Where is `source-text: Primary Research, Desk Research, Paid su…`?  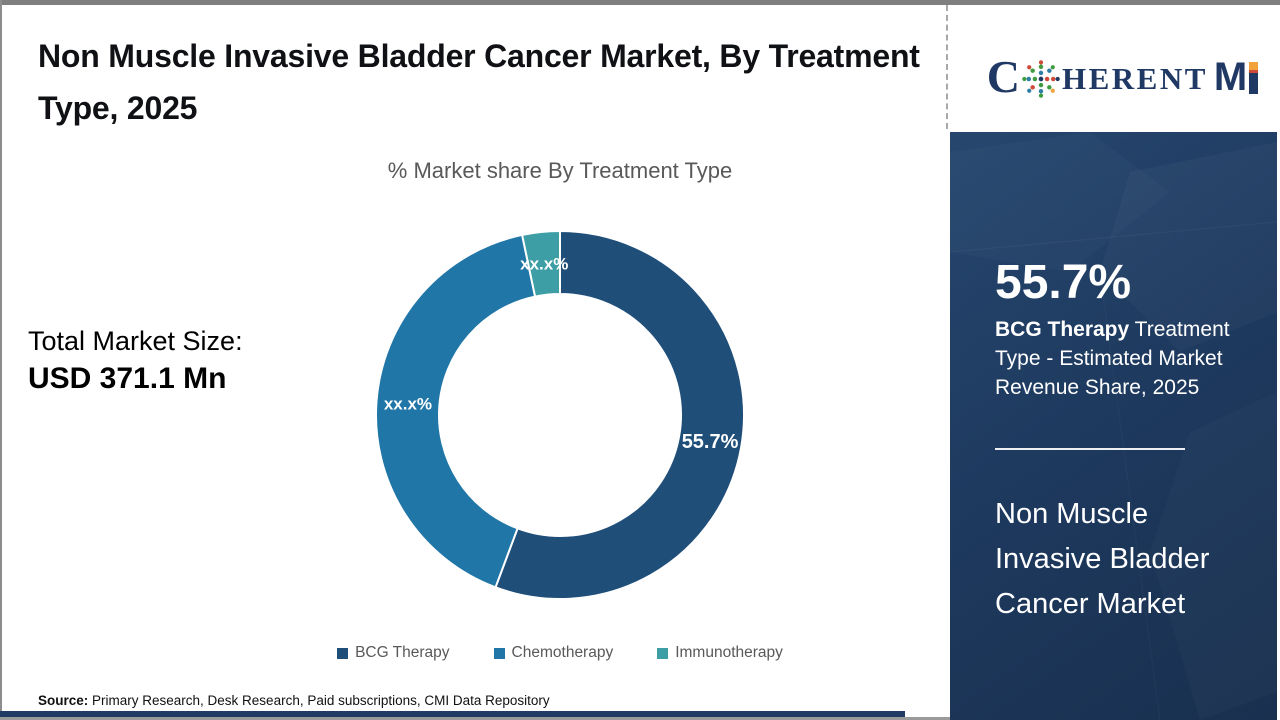
source-text: Primary Research, Desk Research, Paid su… is located at coordinates (319, 700).